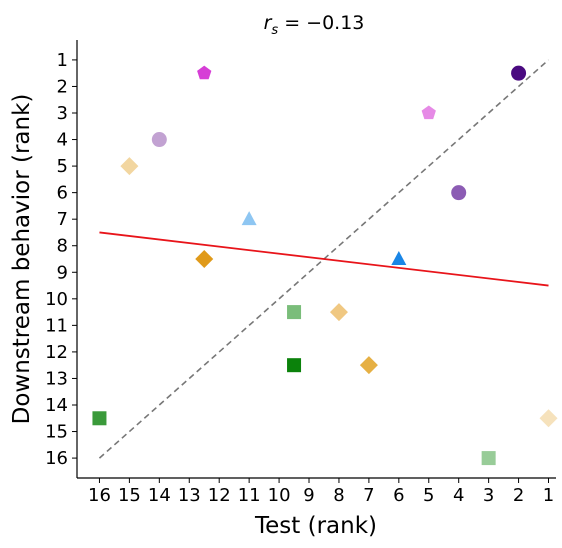 The height and width of the screenshot is (548, 562). What do you see at coordinates (321, 23) in the screenshot?
I see `title-value: = −0.13` at bounding box center [321, 23].